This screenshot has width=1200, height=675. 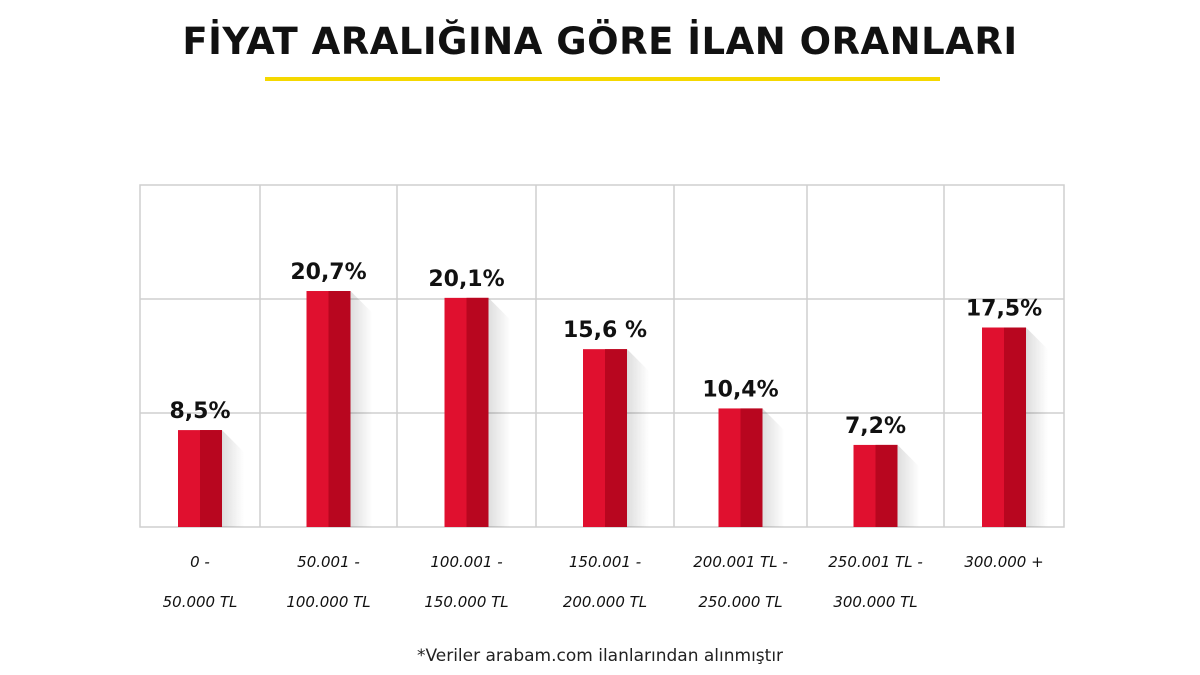 I want to click on category-label: 100.001 -, so click(x=466, y=562).